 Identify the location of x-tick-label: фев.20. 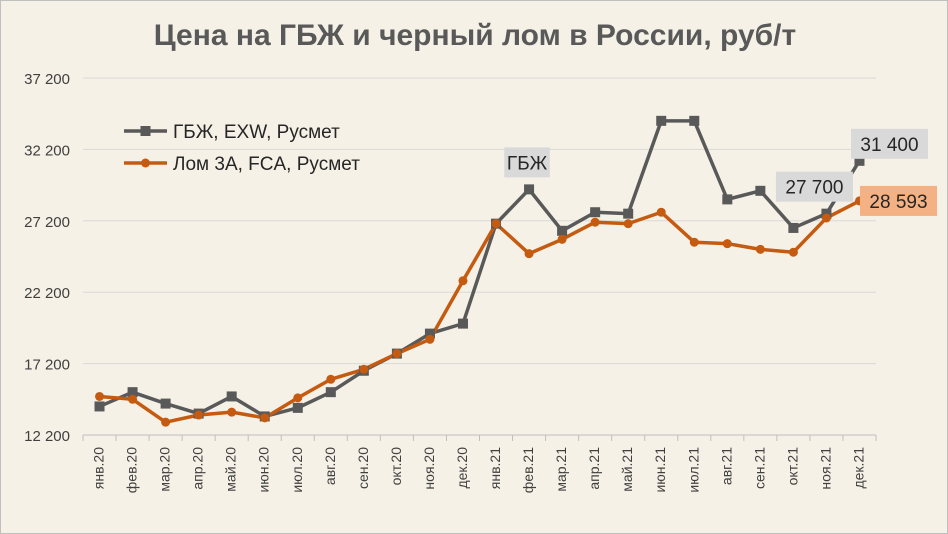
(132, 470).